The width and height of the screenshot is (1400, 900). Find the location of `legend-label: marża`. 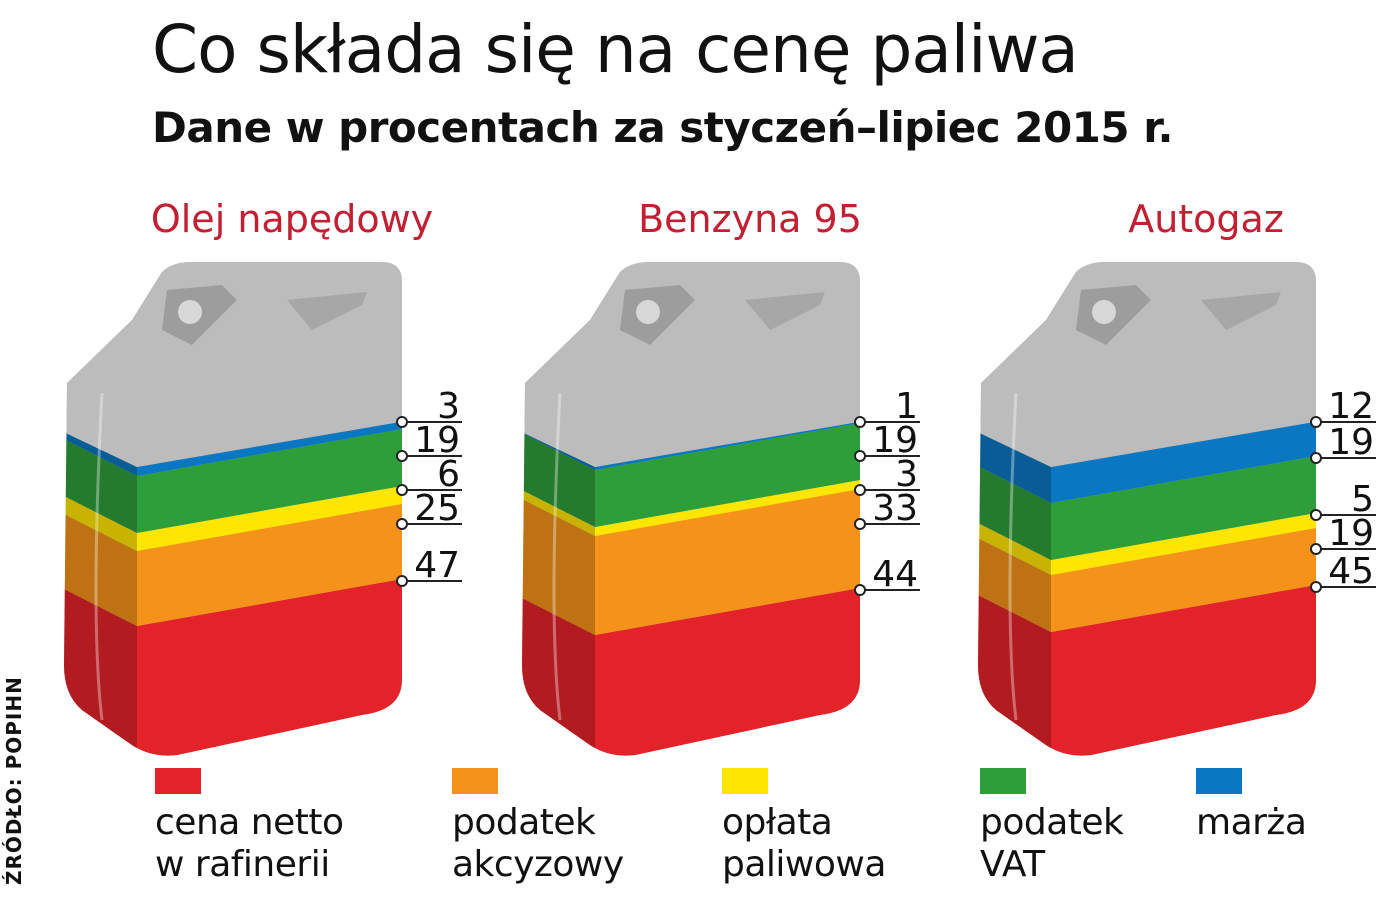

legend-label: marża is located at coordinates (1251, 822).